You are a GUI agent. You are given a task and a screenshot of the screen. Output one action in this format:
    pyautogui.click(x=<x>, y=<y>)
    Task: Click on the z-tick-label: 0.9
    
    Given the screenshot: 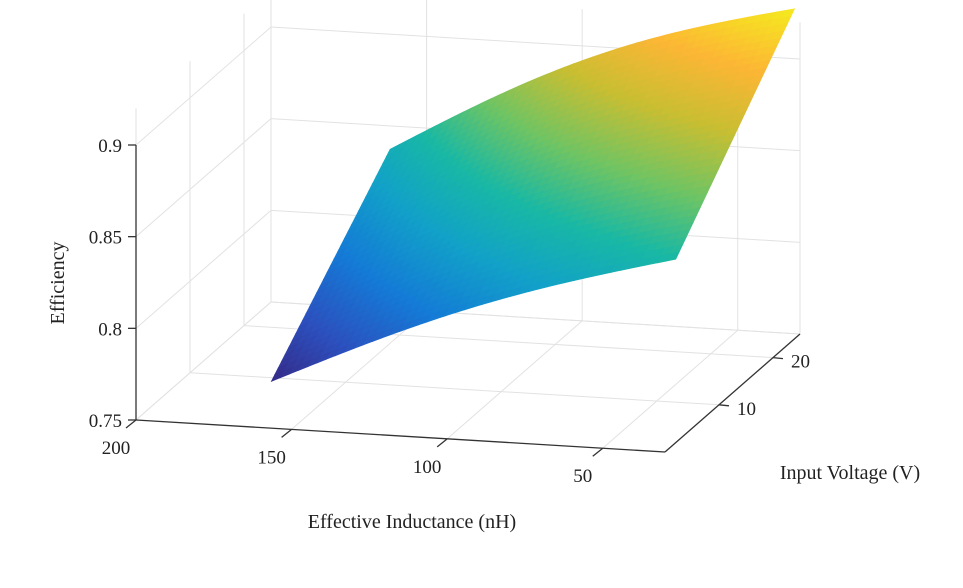 What is the action you would take?
    pyautogui.click(x=110, y=146)
    